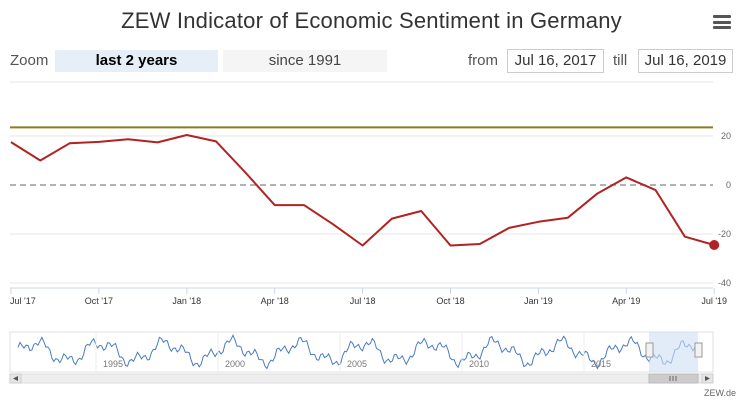  Describe the element at coordinates (235, 364) in the screenshot. I see `navigator-year-label-1: 2000` at that location.